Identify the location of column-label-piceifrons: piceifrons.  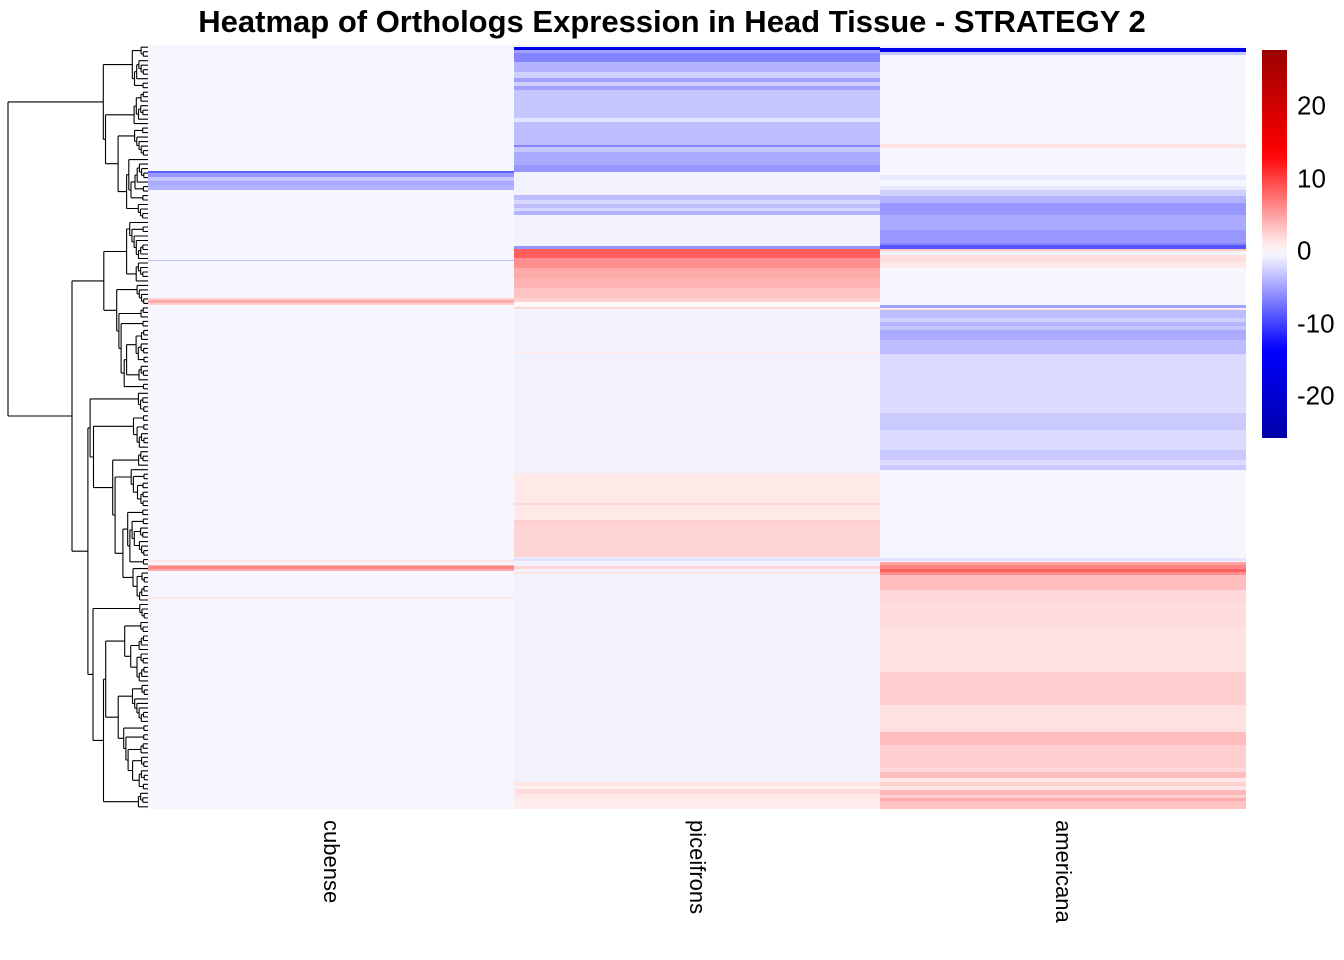
(697, 867).